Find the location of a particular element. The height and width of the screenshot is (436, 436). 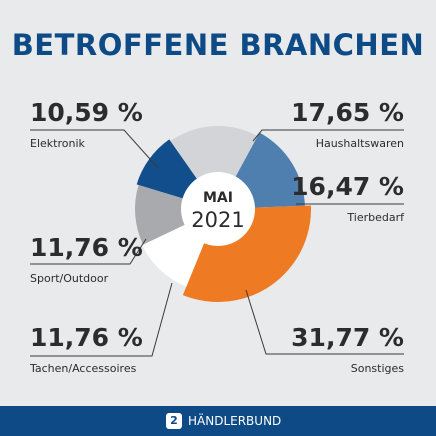

value-haushaltswaren: 17,65 % is located at coordinates (347, 112).